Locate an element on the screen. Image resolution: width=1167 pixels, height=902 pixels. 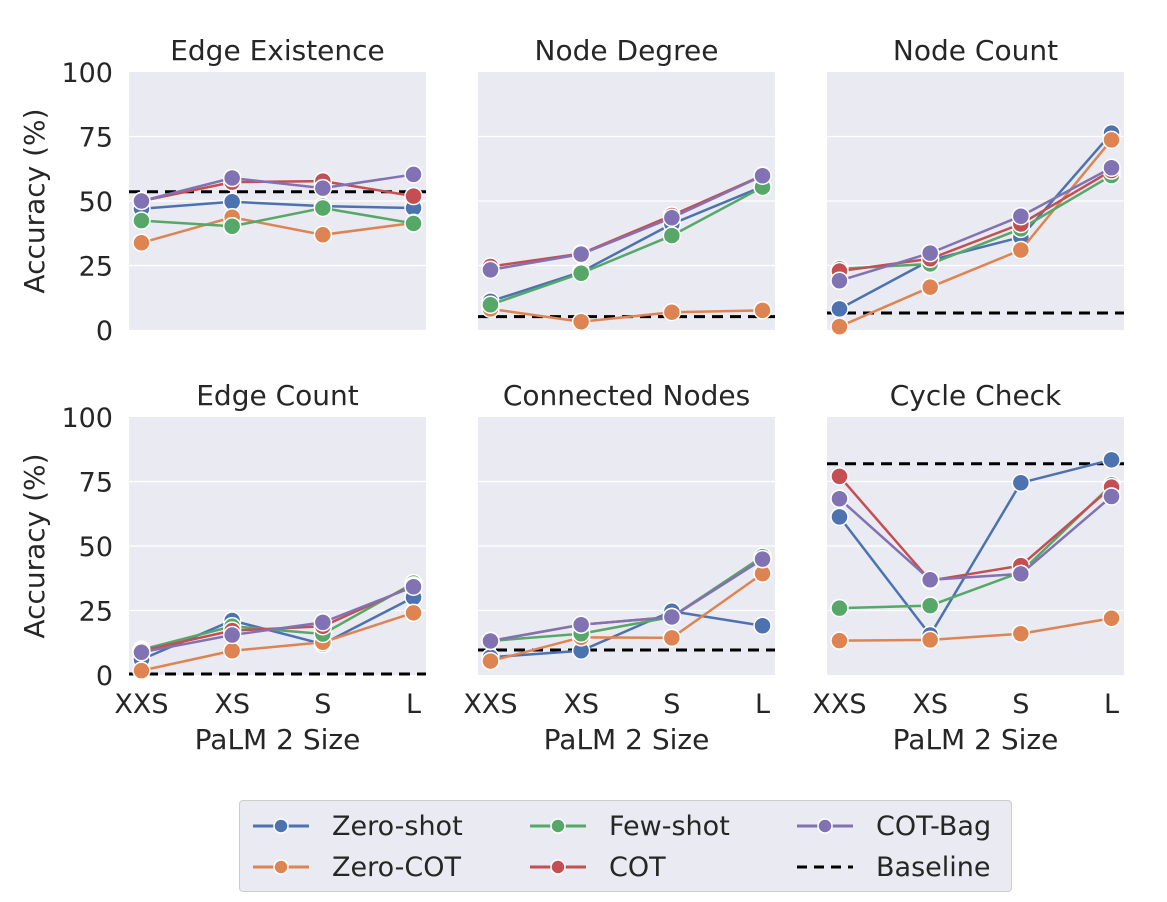
legend-item-zero-cot: Zero-COT is located at coordinates (356, 867).